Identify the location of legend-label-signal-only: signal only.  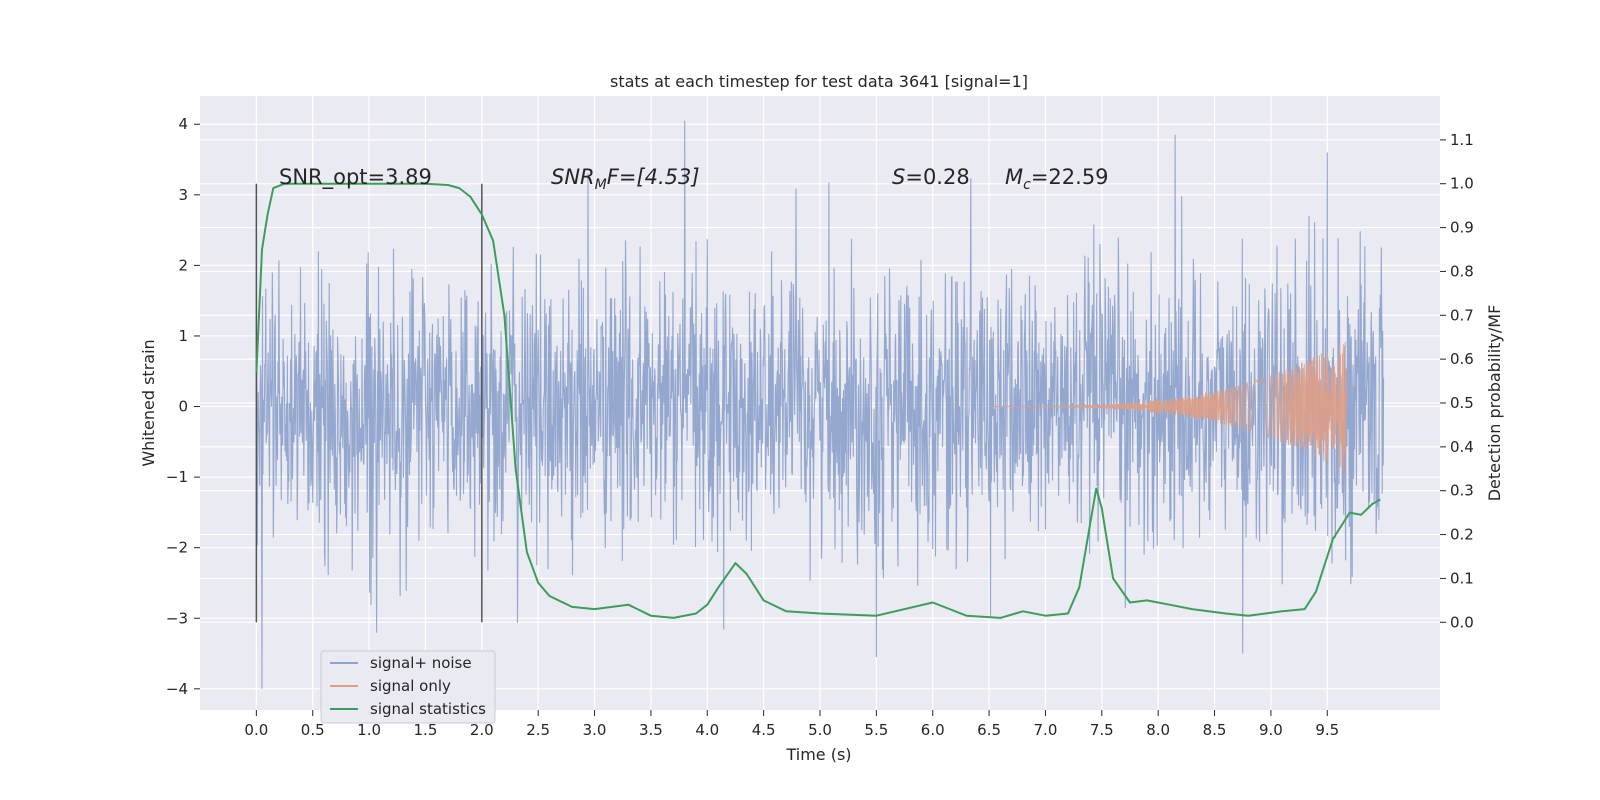
(410, 686).